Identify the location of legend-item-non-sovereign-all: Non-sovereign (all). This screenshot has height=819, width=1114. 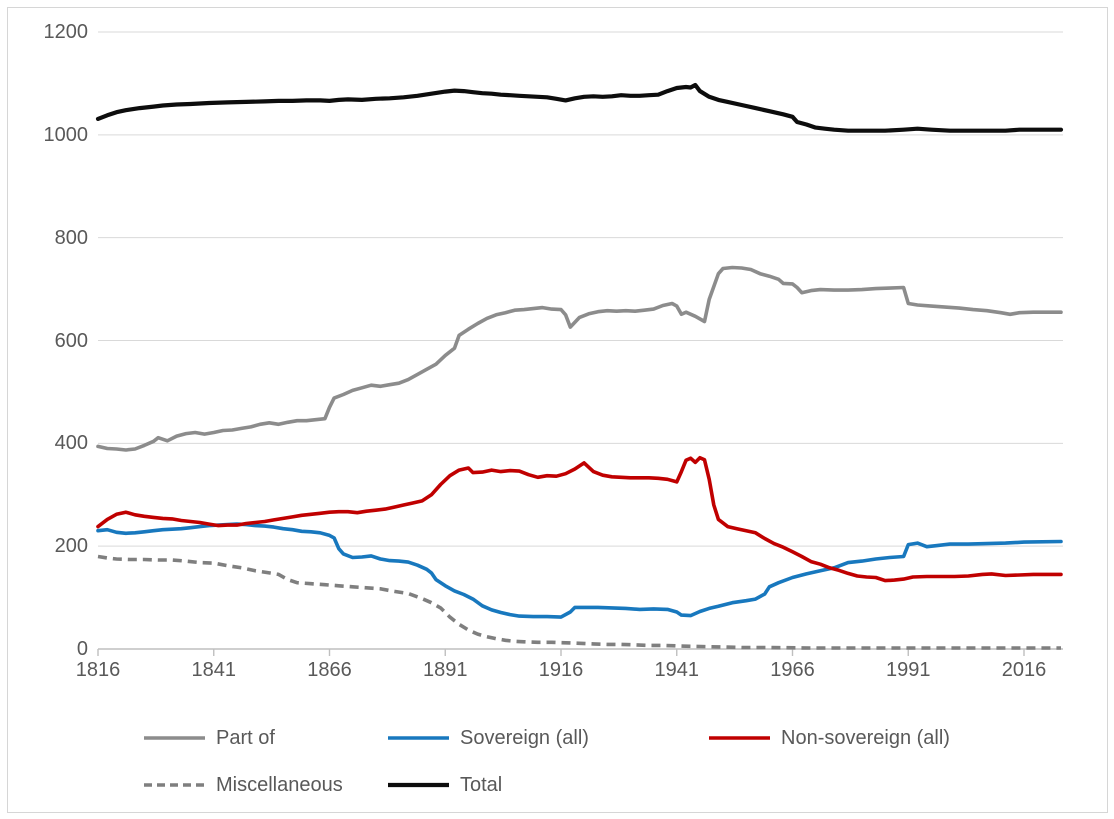
(829, 738).